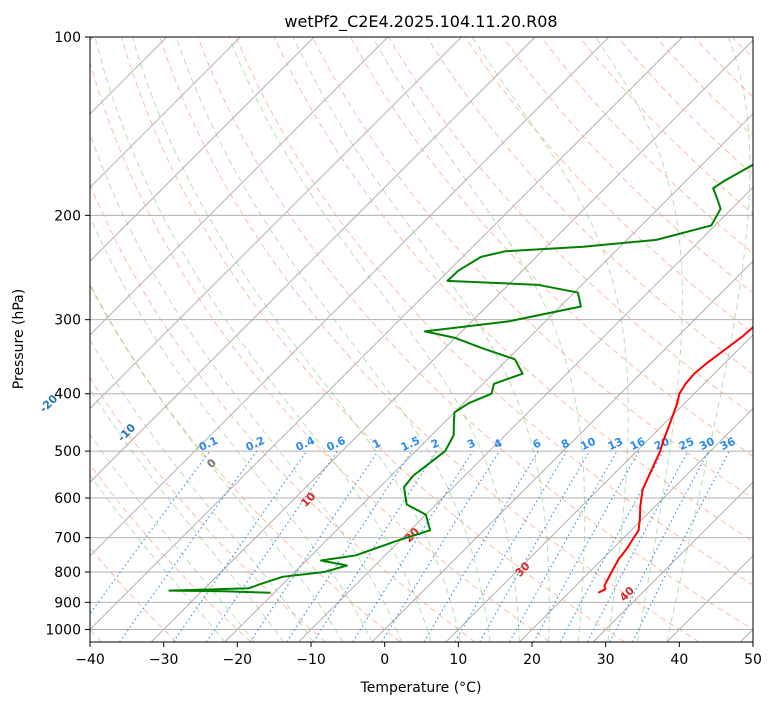  I want to click on x-tick-label: 30, so click(606, 660).